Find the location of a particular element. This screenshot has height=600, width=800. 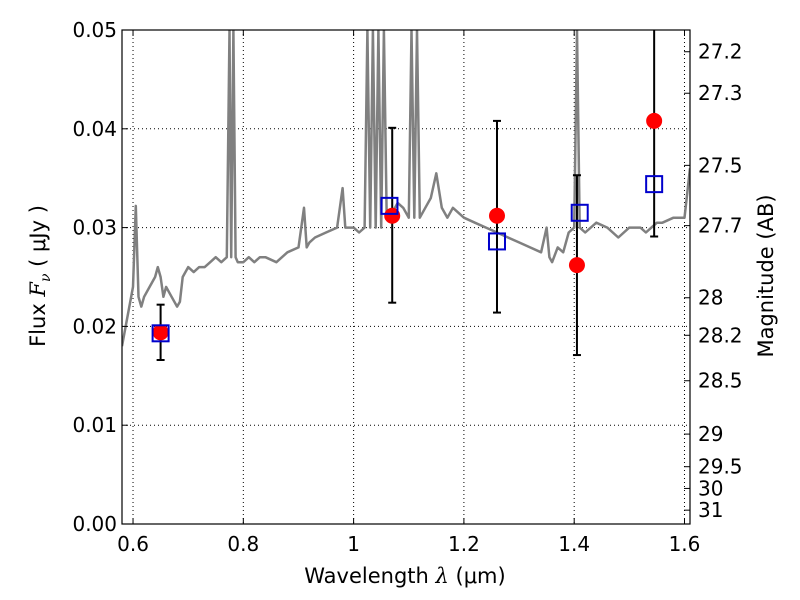

y-tick-label: 0.02 is located at coordinates (94, 326).